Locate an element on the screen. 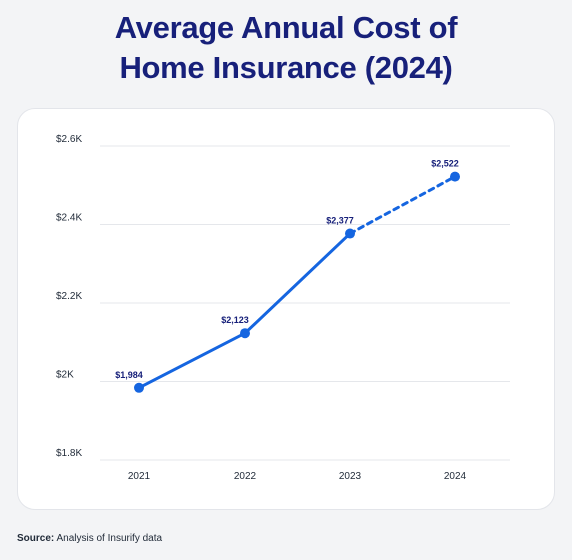  x-tick-label: 2021 is located at coordinates (139, 476).